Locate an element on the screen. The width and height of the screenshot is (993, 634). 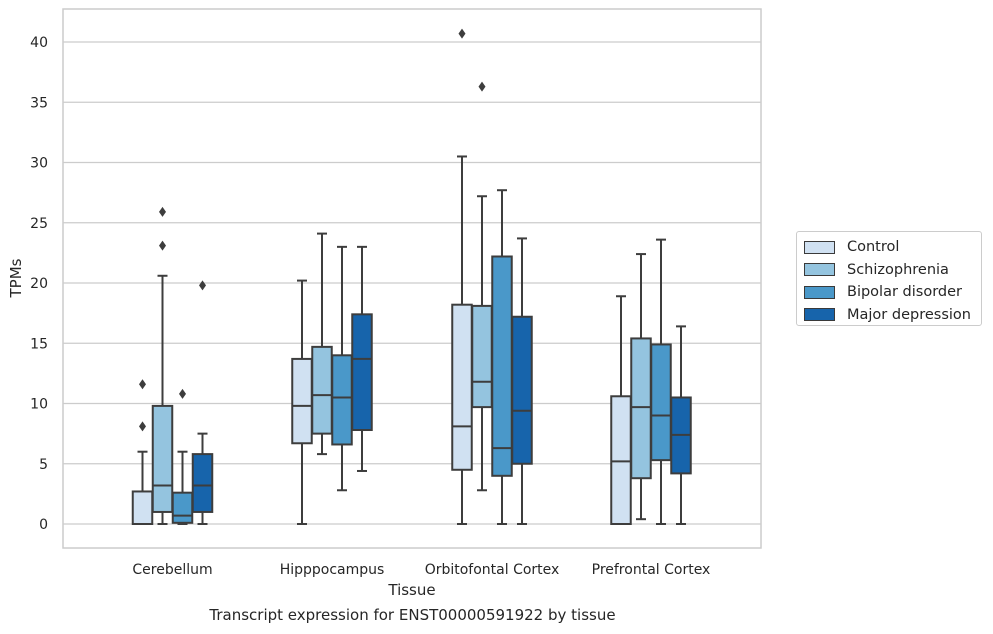
x-tick-label: Hipppocampus is located at coordinates (332, 570).